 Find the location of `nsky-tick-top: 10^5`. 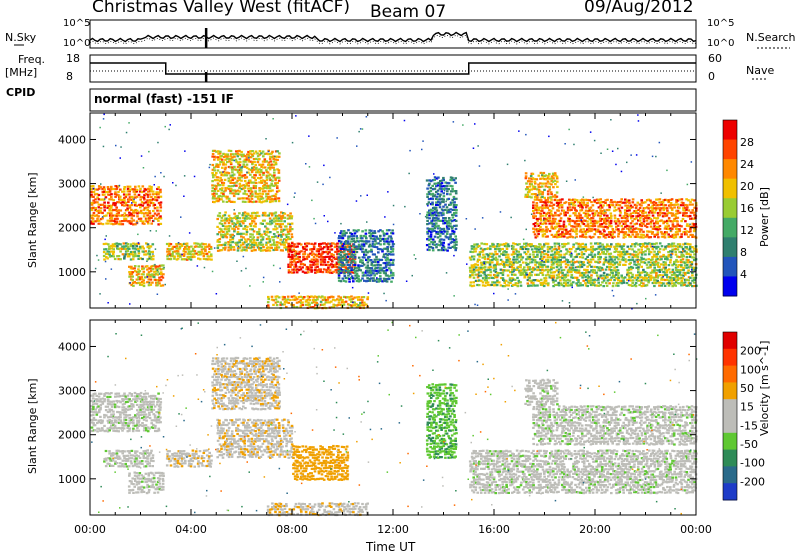

nsky-tick-top: 10^5 is located at coordinates (77, 23).